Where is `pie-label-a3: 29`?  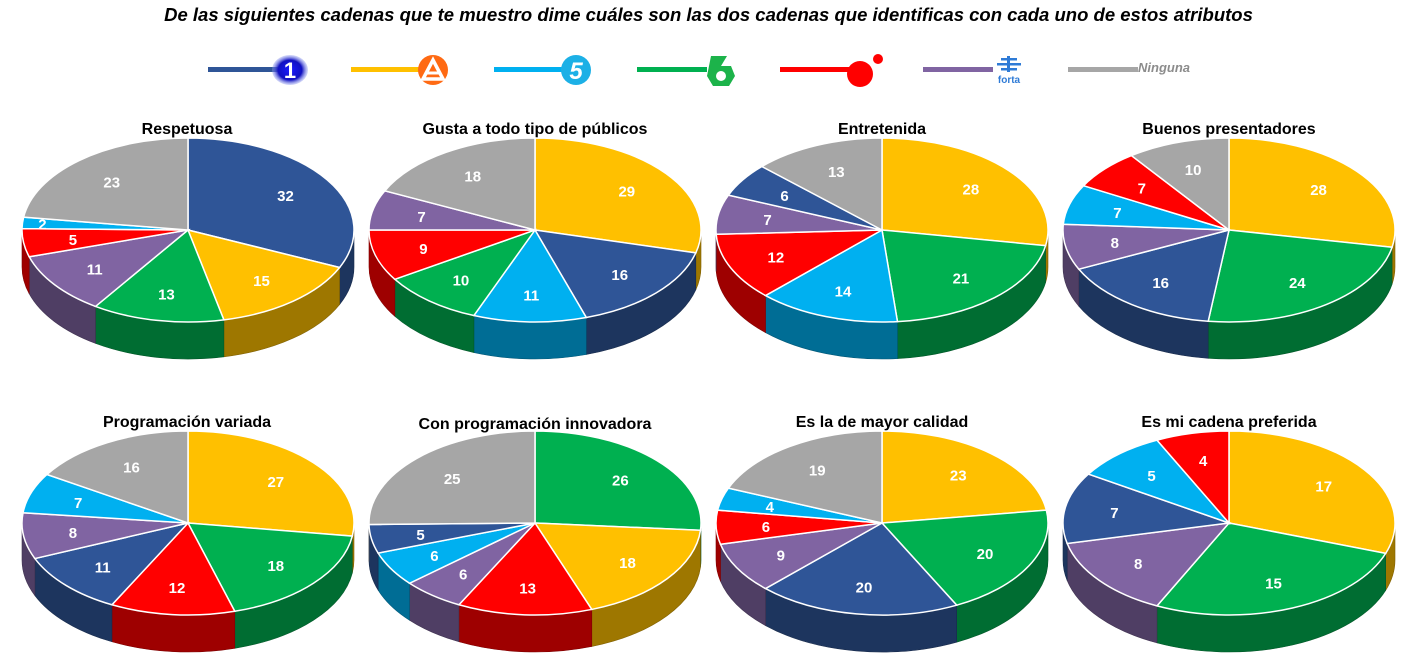 pie-label-a3: 29 is located at coordinates (626, 192).